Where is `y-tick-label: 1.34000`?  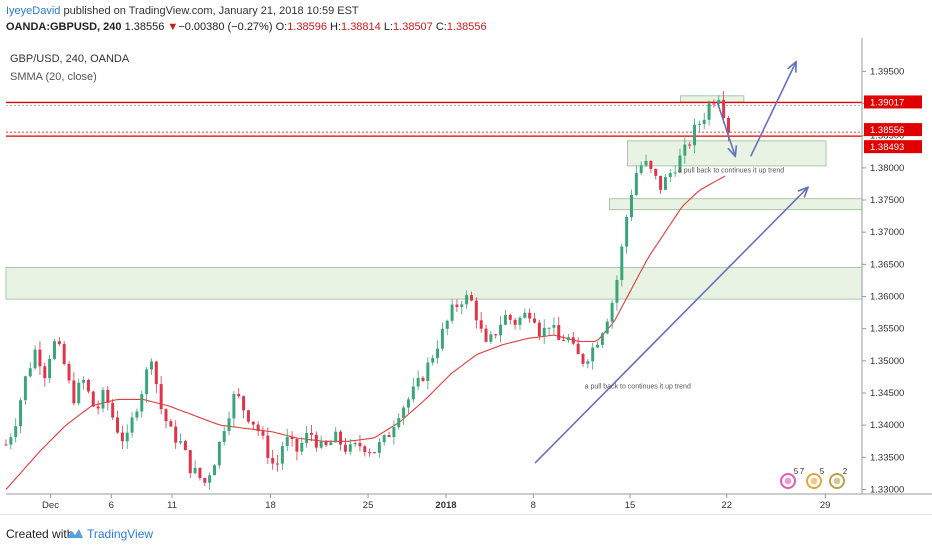 y-tick-label: 1.34000 is located at coordinates (887, 425).